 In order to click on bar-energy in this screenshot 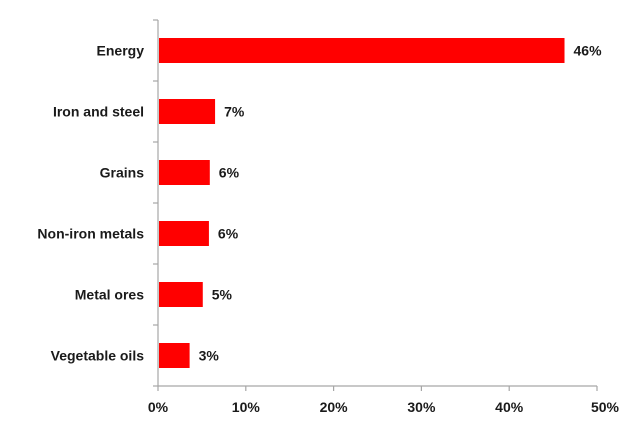, I will do `click(362, 50)`.